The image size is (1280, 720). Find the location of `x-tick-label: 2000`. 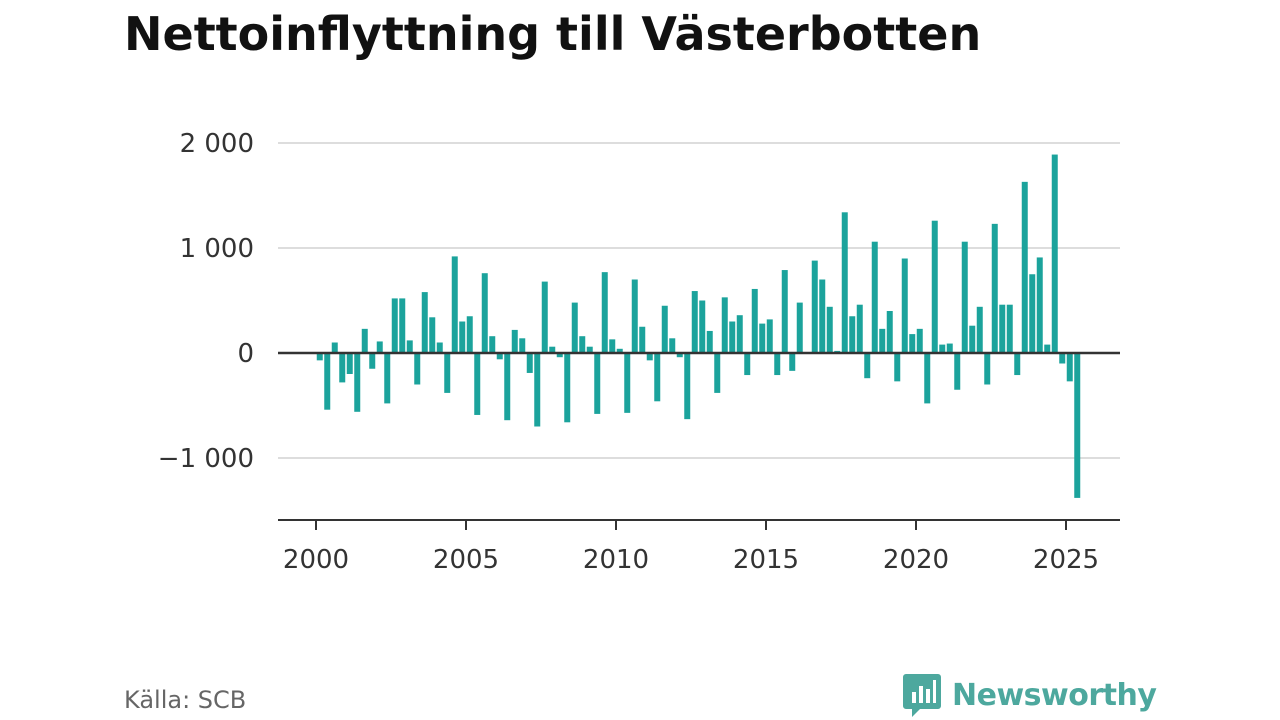

x-tick-label: 2000 is located at coordinates (316, 560).